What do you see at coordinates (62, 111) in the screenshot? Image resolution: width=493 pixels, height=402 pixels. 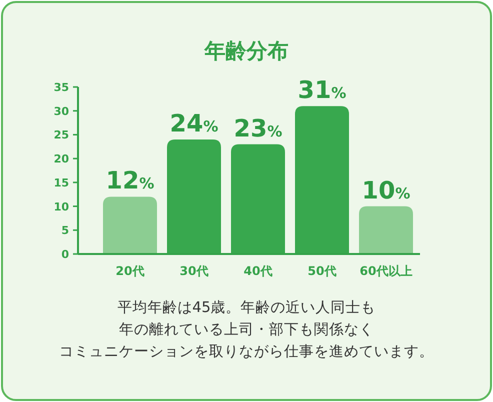 I see `y-tick-label: 30` at bounding box center [62, 111].